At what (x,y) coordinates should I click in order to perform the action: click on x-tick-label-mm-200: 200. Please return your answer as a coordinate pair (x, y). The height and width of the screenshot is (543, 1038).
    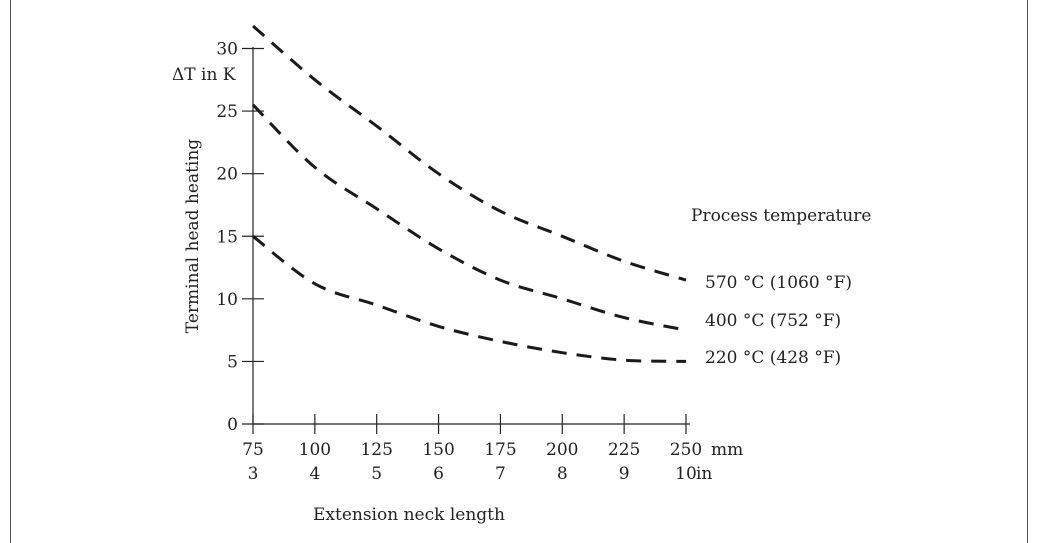
    Looking at the image, I should click on (562, 450).